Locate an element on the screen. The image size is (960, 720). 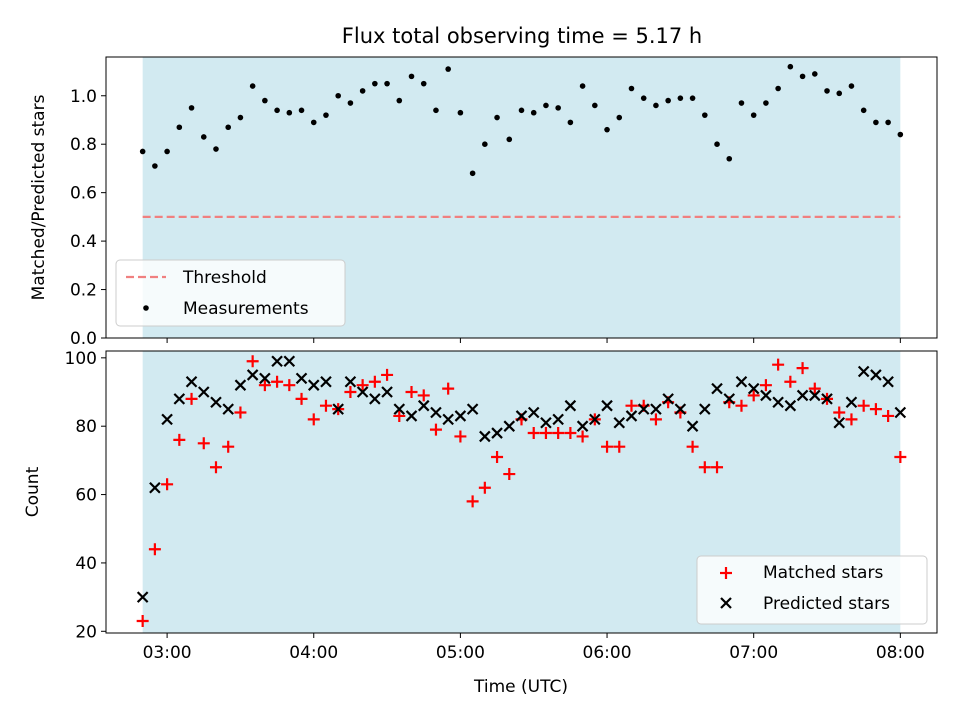
x-tick-label: 05:00 is located at coordinates (460, 653).